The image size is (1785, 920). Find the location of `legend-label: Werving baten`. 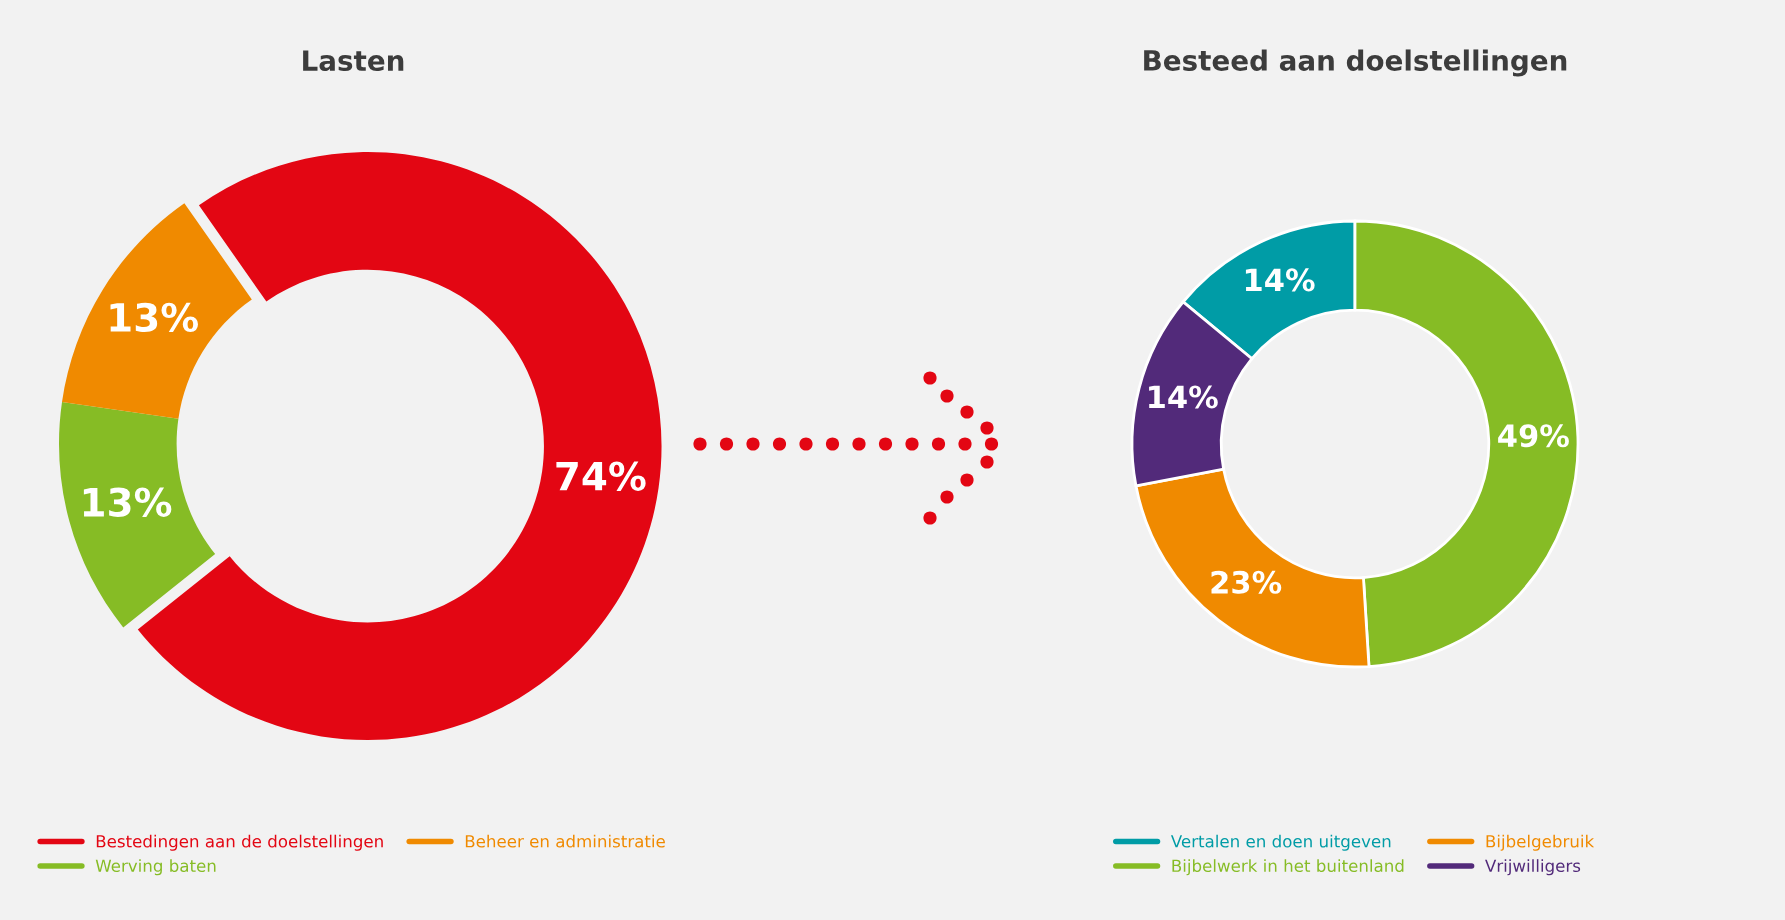

legend-label: Werving baten is located at coordinates (155, 867).